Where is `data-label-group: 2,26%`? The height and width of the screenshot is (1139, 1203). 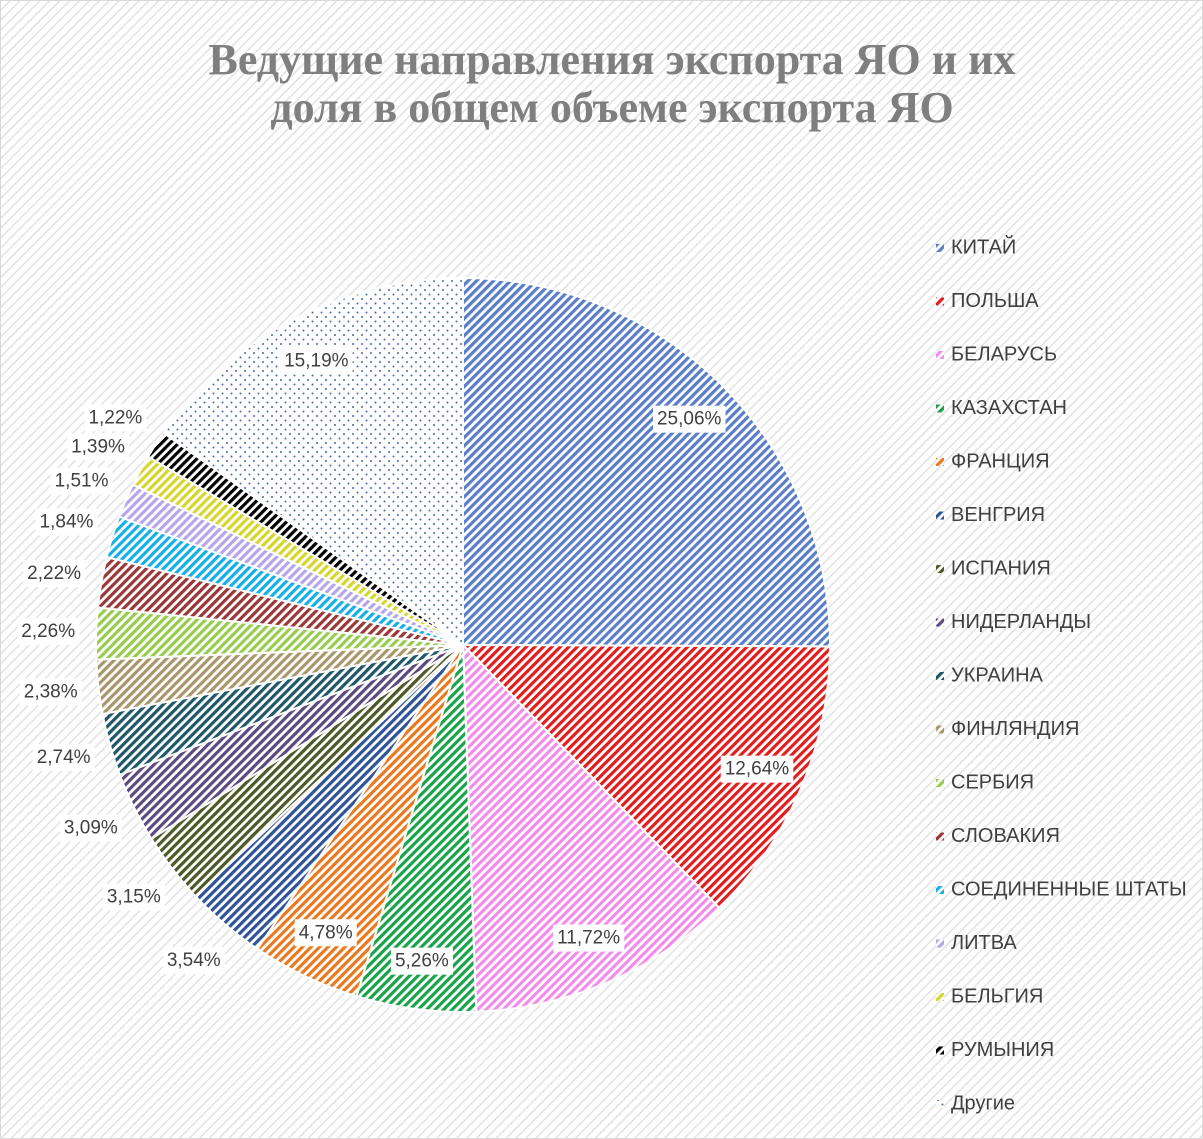
data-label-group: 2,26% is located at coordinates (48, 632).